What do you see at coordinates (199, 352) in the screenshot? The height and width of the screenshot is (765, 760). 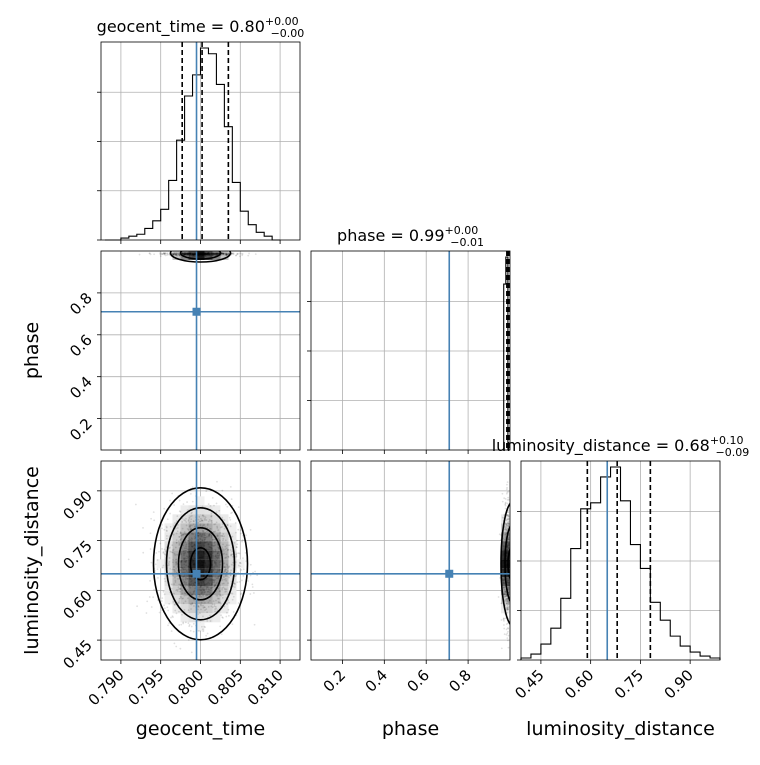 I see `panel-phase-vs-geocent_time` at bounding box center [199, 352].